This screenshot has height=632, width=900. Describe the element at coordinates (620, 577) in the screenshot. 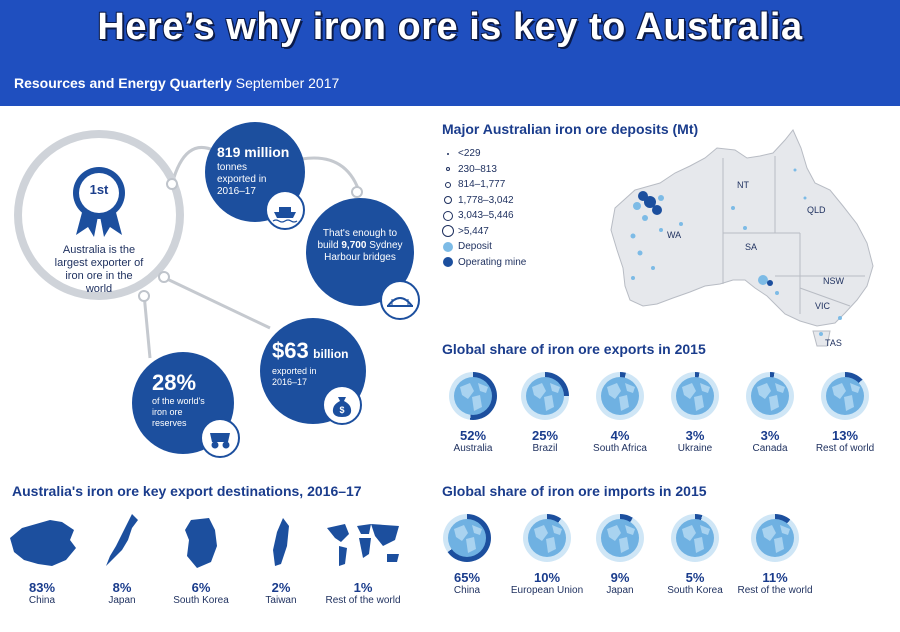

I see `share-pct: 9%` at that location.